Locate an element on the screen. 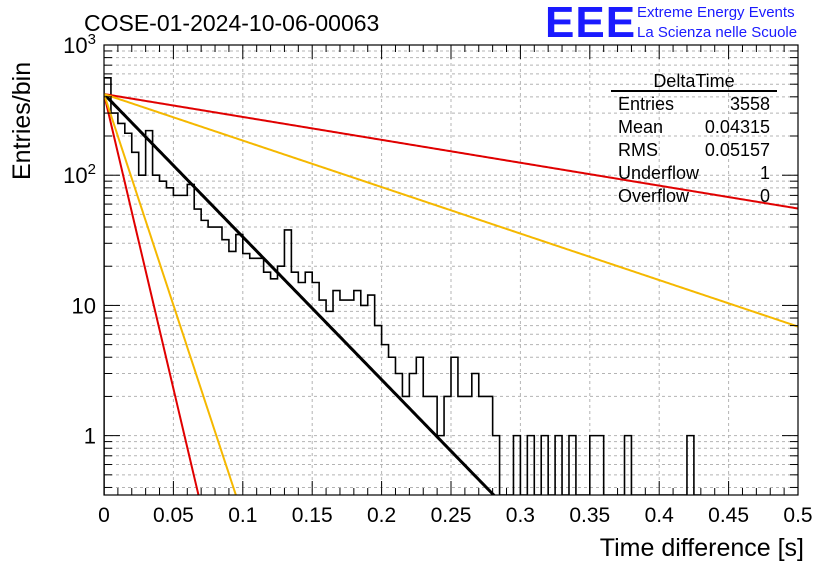  x-axis-label: Time difference [s] is located at coordinates (701, 548).